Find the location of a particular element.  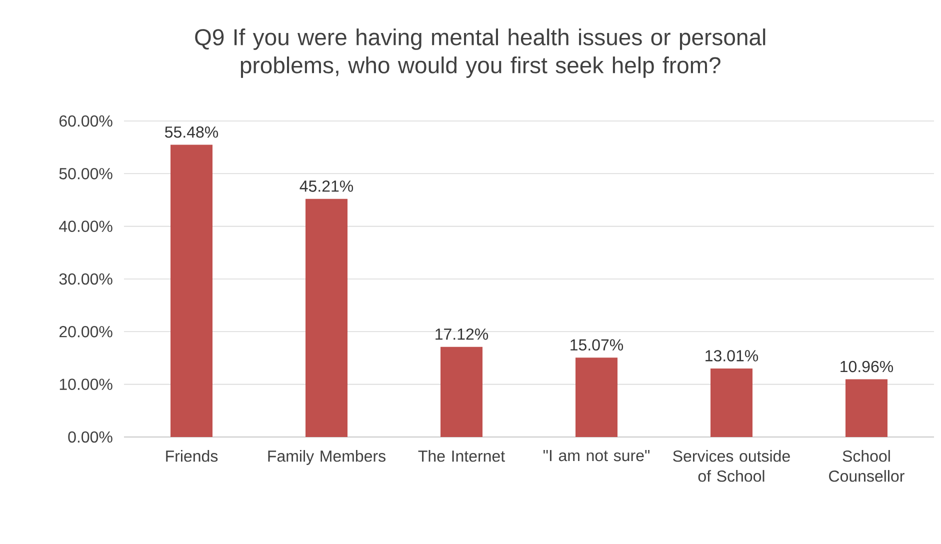

x-tick-label: Family Members is located at coordinates (327, 457).